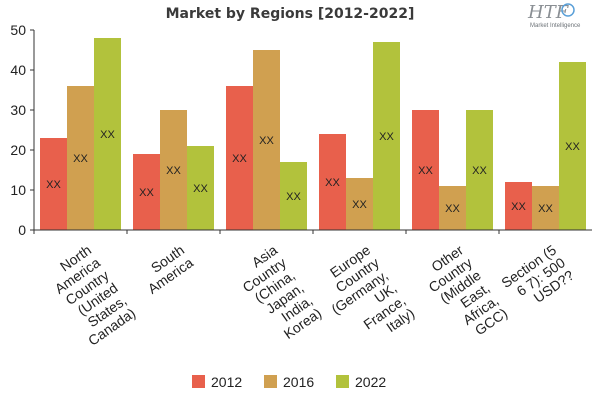 The height and width of the screenshot is (400, 600). I want to click on legend-swatch-2022, so click(342, 381).